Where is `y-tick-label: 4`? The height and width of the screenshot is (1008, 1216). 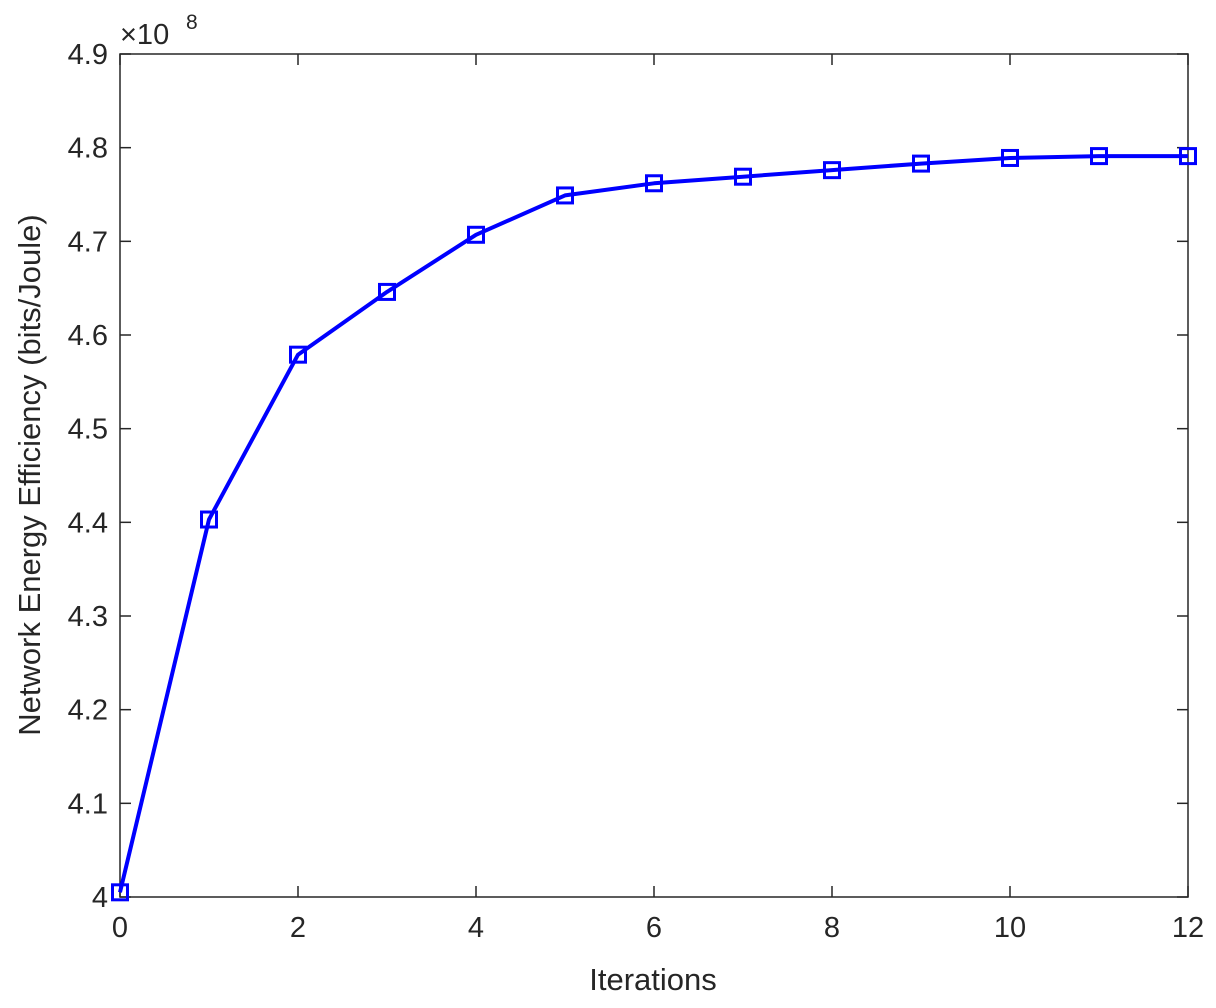 y-tick-label: 4 is located at coordinates (100, 898).